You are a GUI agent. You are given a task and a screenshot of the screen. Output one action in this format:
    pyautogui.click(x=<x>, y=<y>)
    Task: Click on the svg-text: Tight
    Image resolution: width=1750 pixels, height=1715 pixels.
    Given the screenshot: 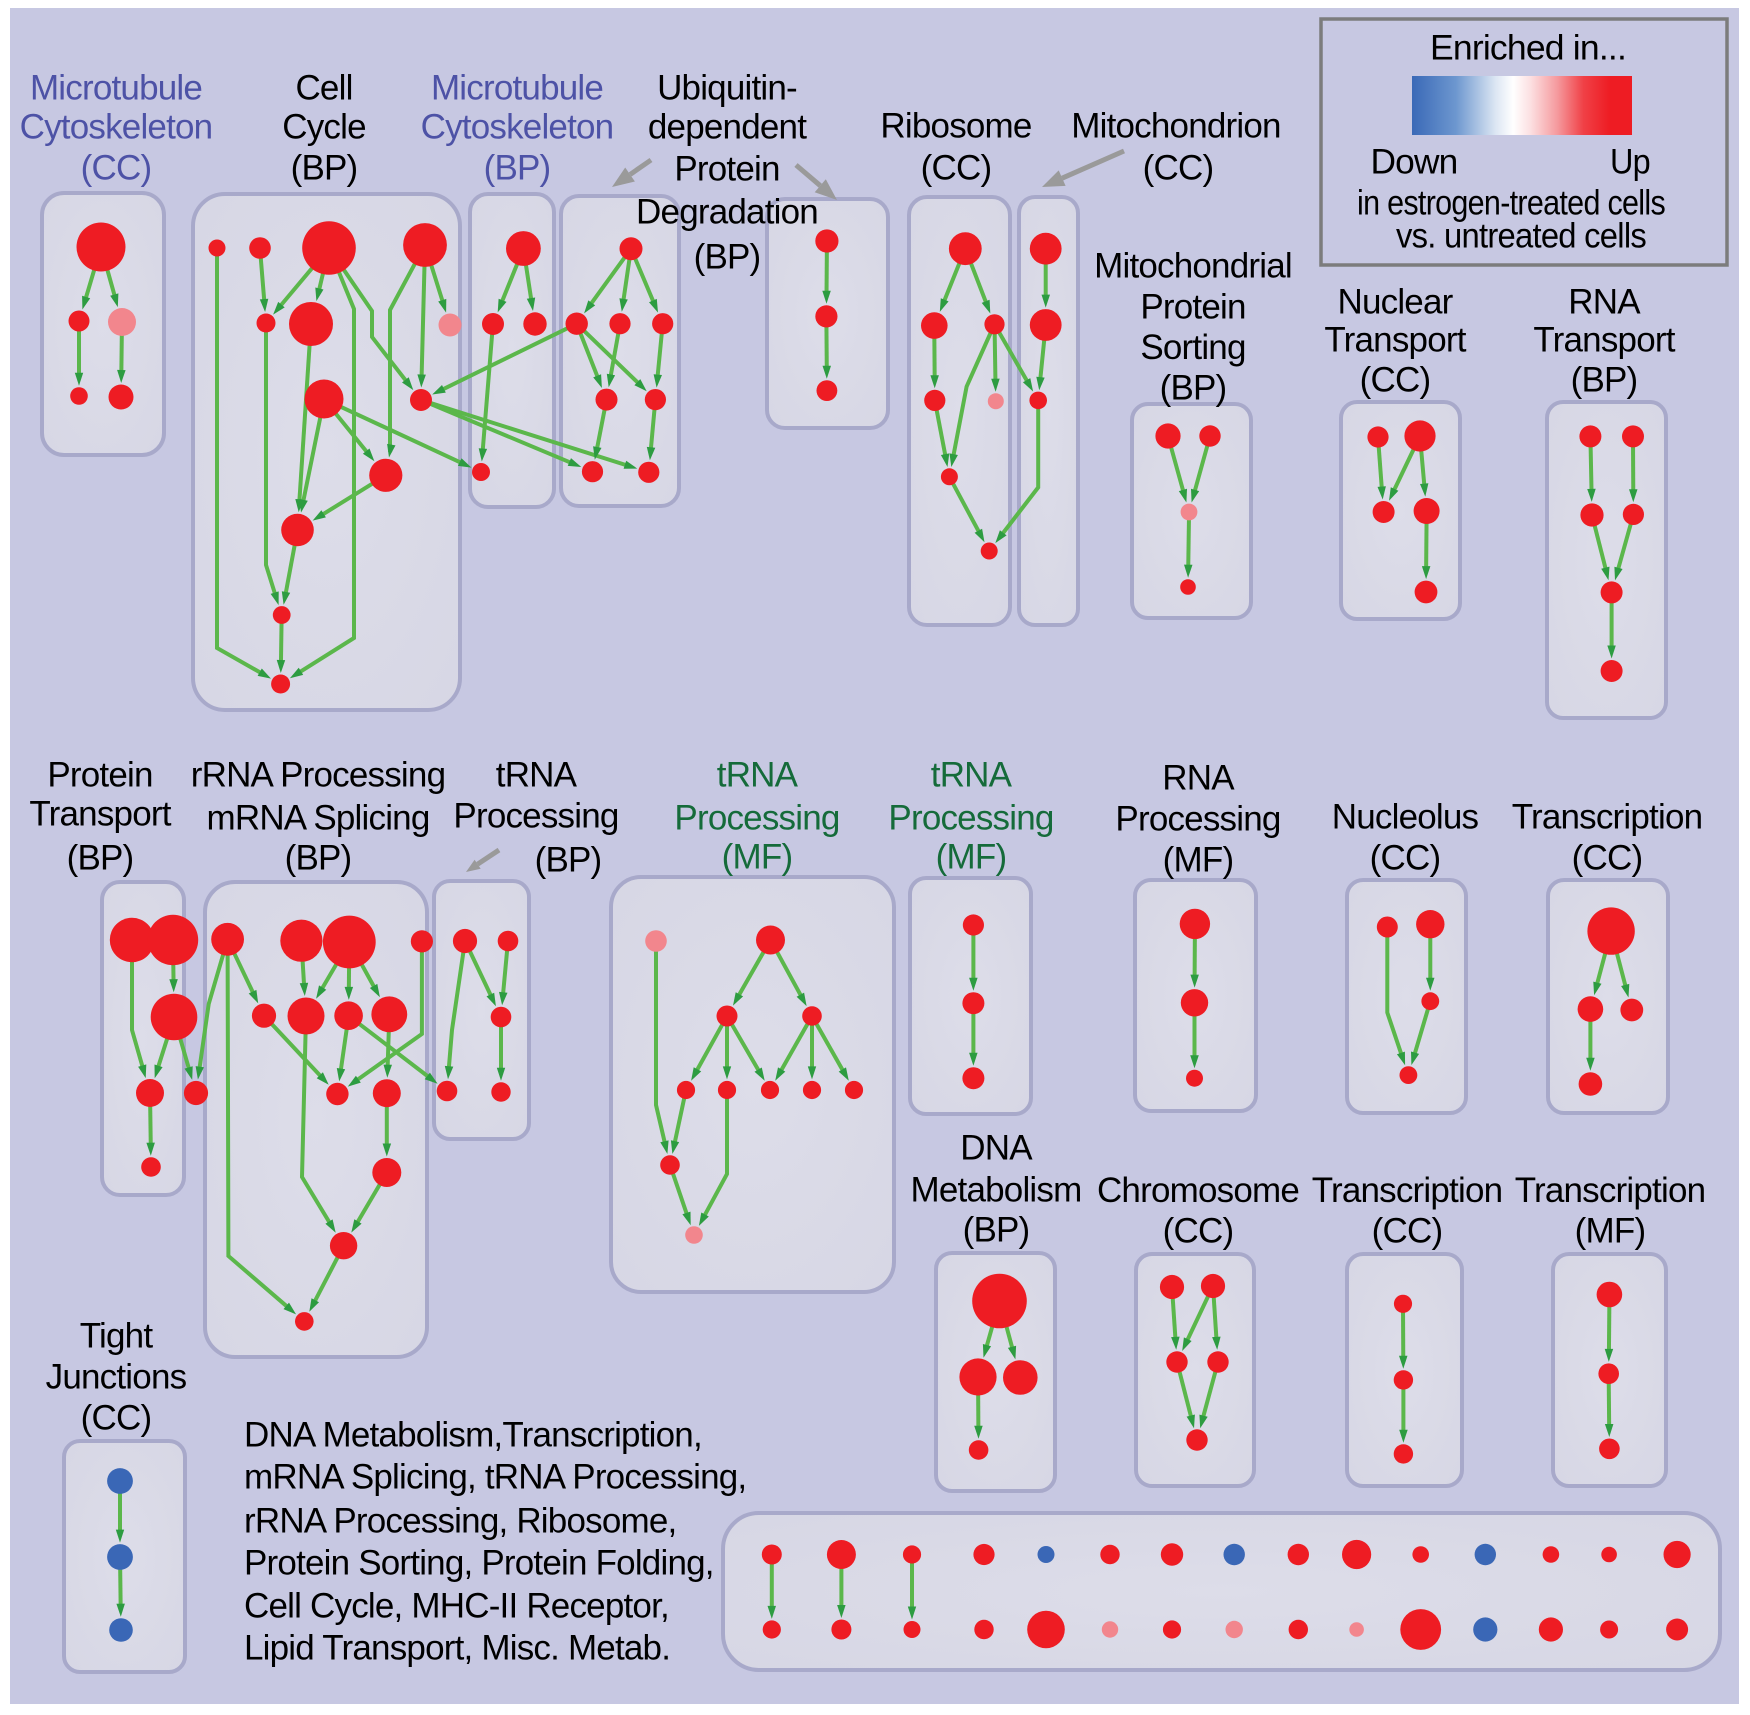 What is the action you would take?
    pyautogui.click(x=117, y=1336)
    